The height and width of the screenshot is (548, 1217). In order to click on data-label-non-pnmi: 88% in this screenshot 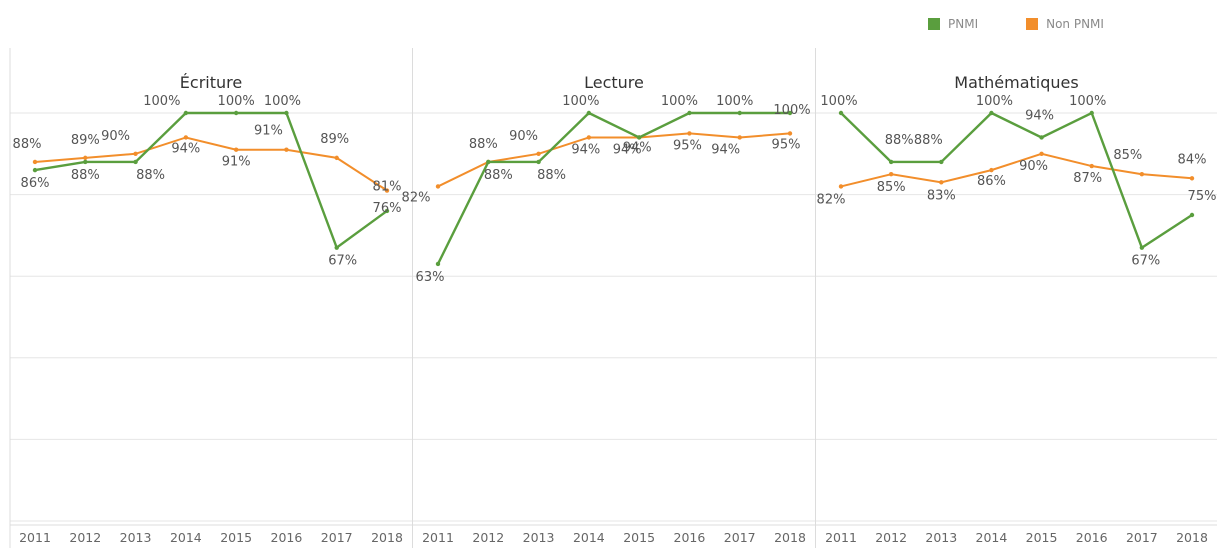, I will do `click(483, 144)`.